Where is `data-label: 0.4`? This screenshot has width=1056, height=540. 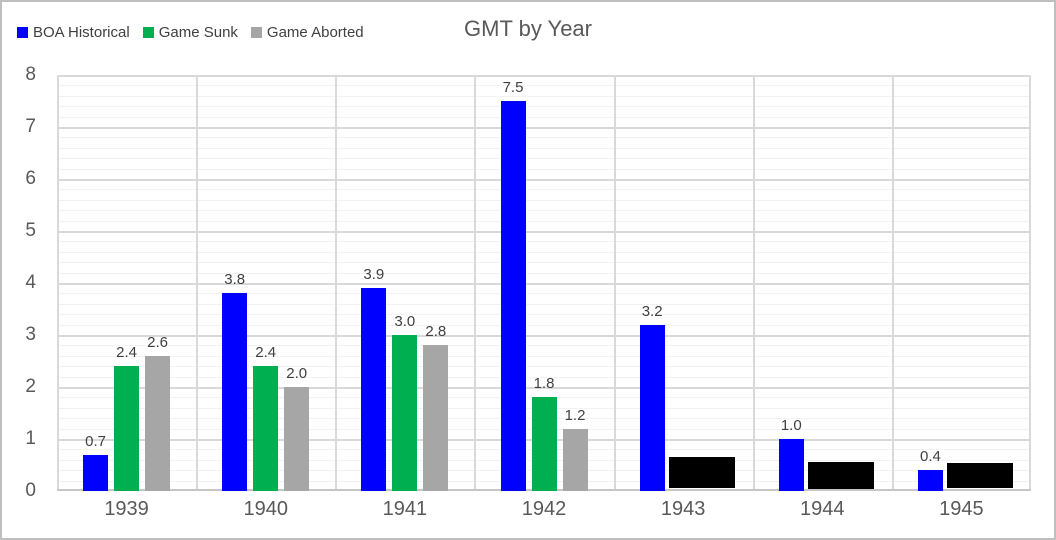
data-label: 0.4 is located at coordinates (930, 457).